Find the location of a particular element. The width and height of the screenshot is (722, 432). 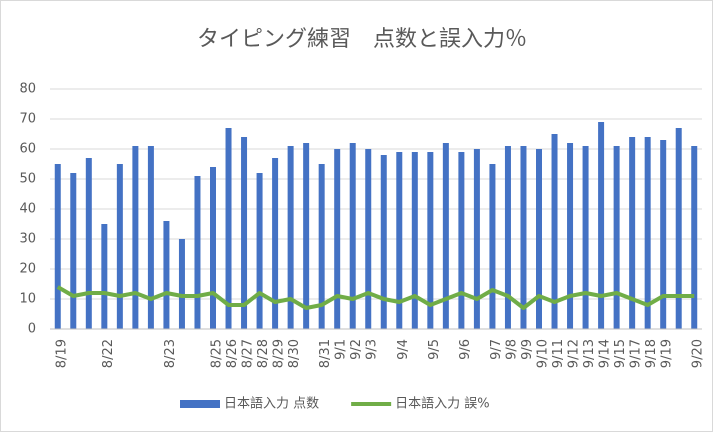

x-tick-label: 9/13 is located at coordinates (589, 353).